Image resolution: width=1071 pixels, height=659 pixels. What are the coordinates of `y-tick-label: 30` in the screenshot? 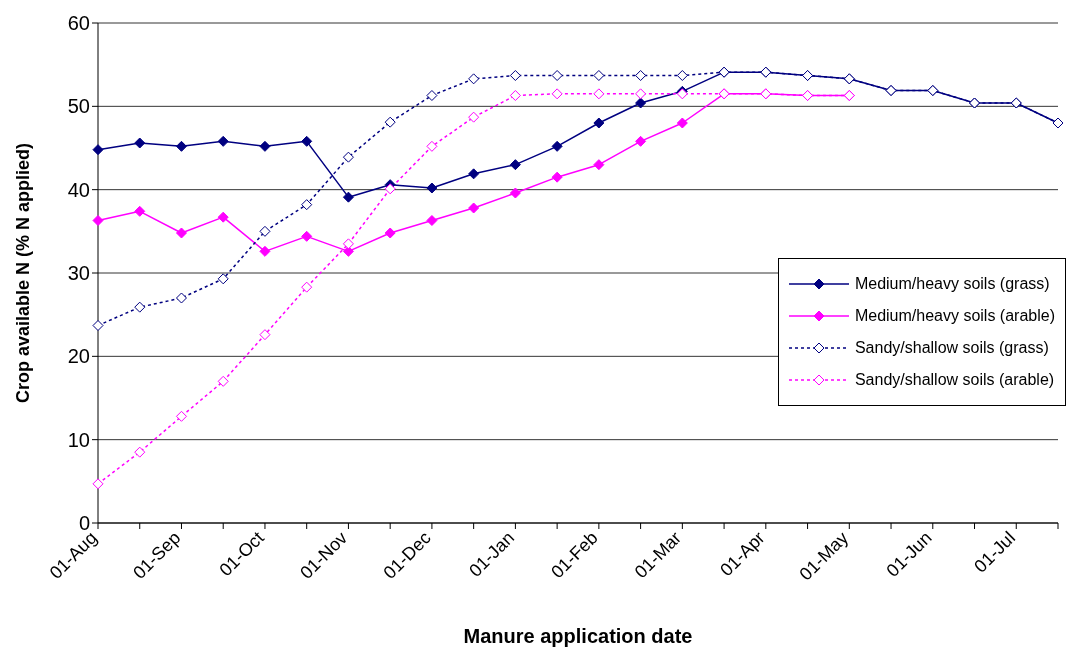 It's located at (78, 273).